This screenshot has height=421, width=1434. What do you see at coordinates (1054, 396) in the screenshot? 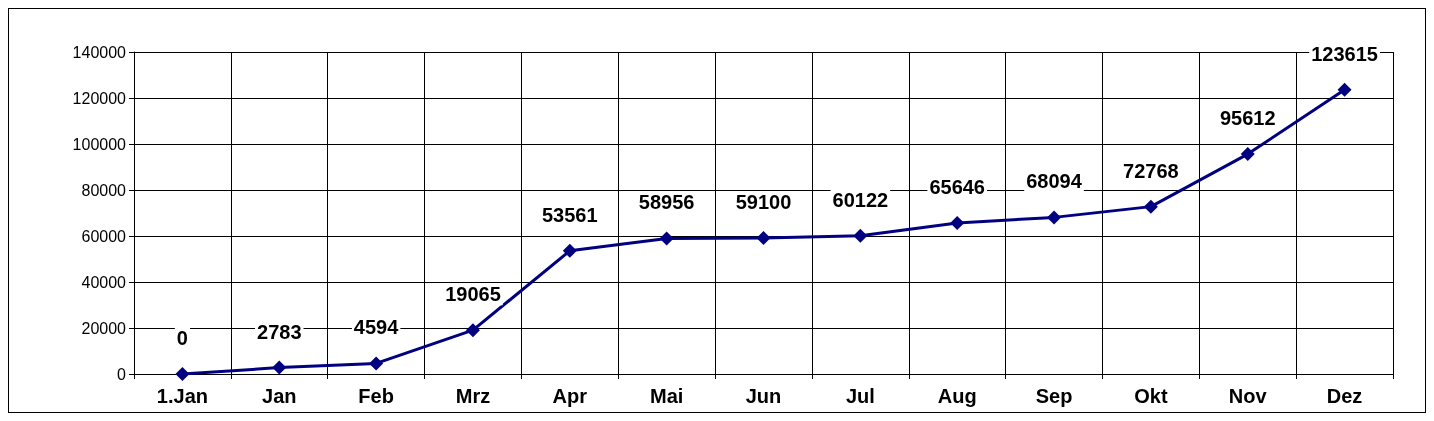
I see `x-tick-label: Sep` at bounding box center [1054, 396].